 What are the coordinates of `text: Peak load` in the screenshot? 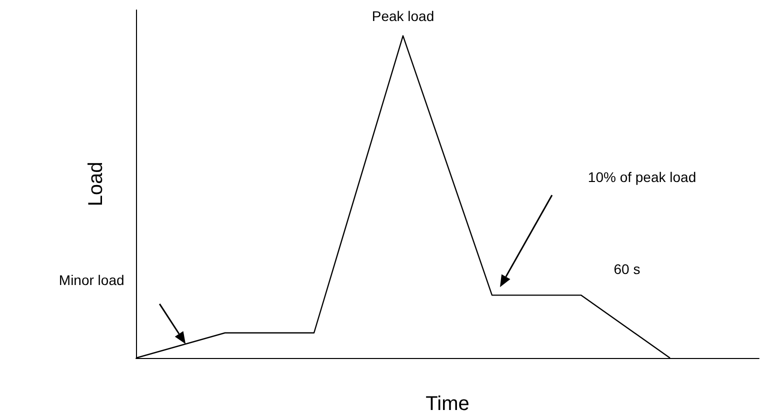 It's located at (403, 16).